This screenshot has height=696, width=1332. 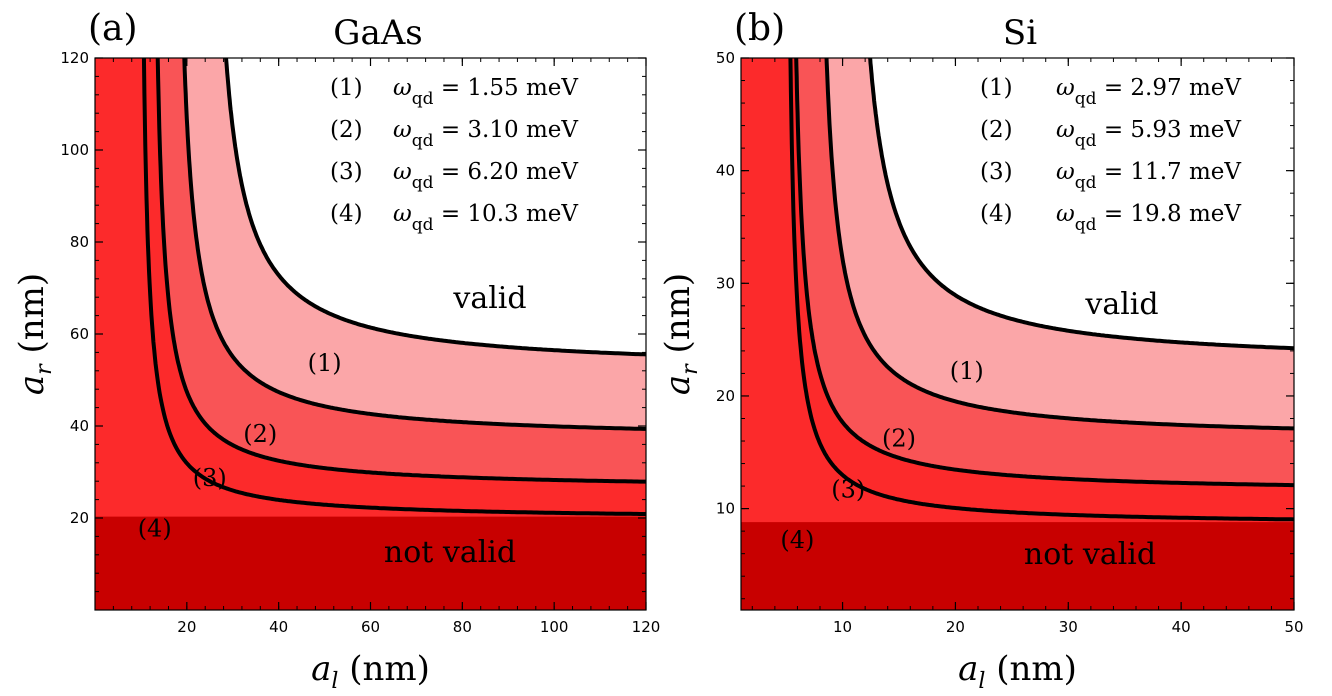 I want to click on legend-entry-1: ωqd = 2.97 meV, so click(x=1148, y=92).